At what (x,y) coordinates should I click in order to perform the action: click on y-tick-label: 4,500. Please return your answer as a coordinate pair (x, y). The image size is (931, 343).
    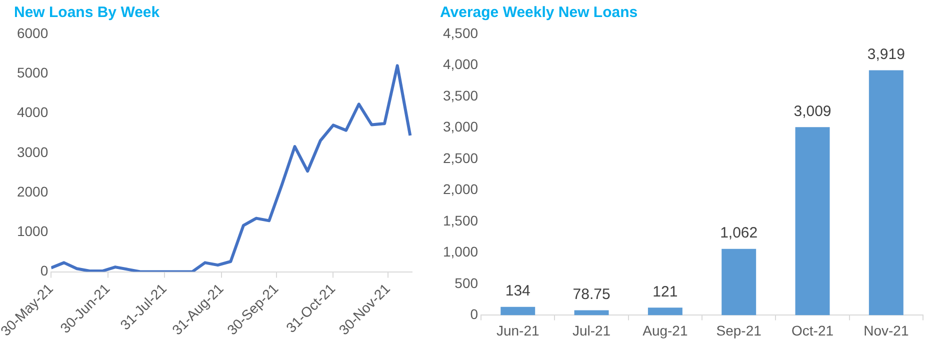
    Looking at the image, I should click on (460, 32).